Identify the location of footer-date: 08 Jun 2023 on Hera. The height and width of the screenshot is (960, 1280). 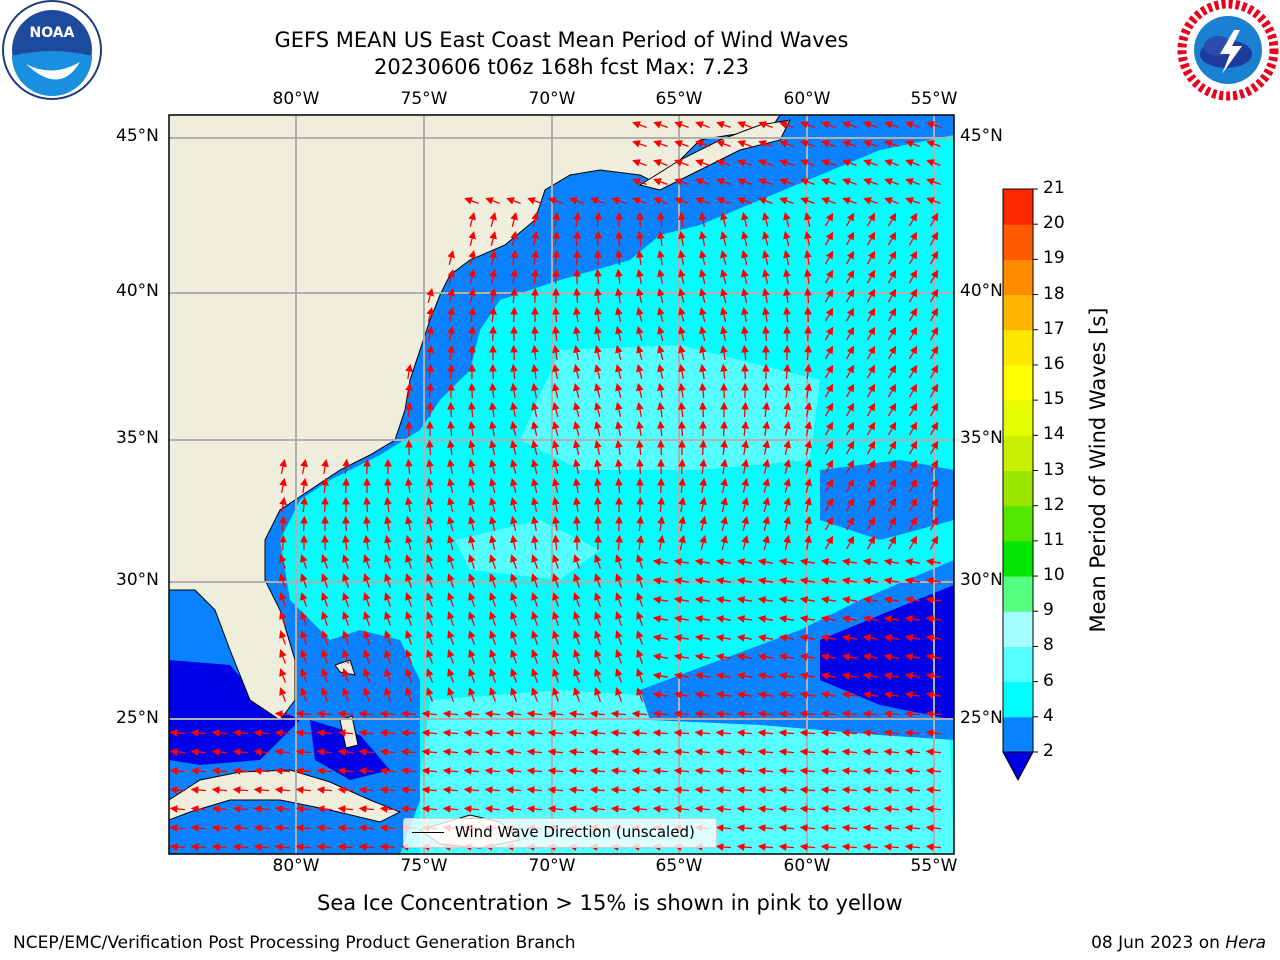
(1178, 943).